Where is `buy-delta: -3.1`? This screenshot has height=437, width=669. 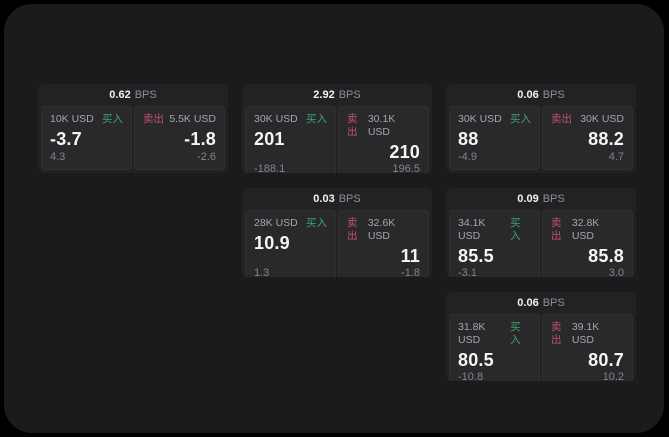
buy-delta: -3.1 is located at coordinates (467, 272).